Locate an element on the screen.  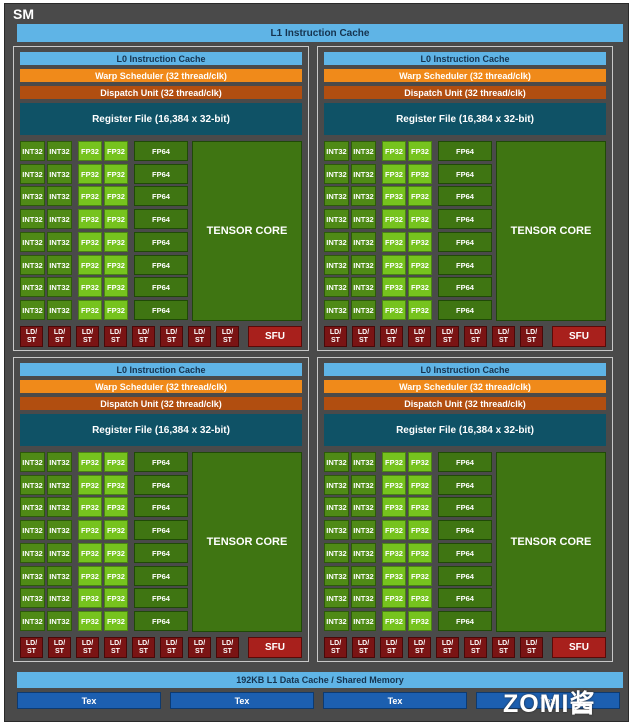
l0-instruction-cache: L0 Instruction Cache is located at coordinates (161, 58).